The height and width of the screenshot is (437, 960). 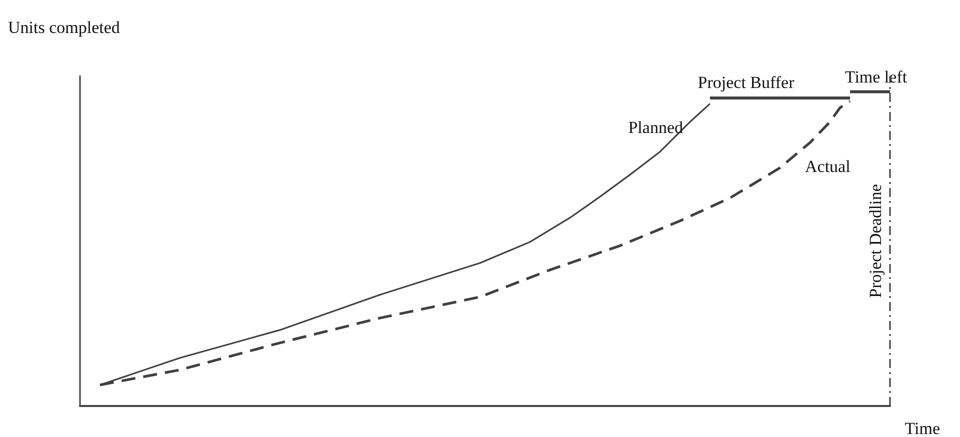 I want to click on series-label: Project Buffer, so click(x=746, y=82).